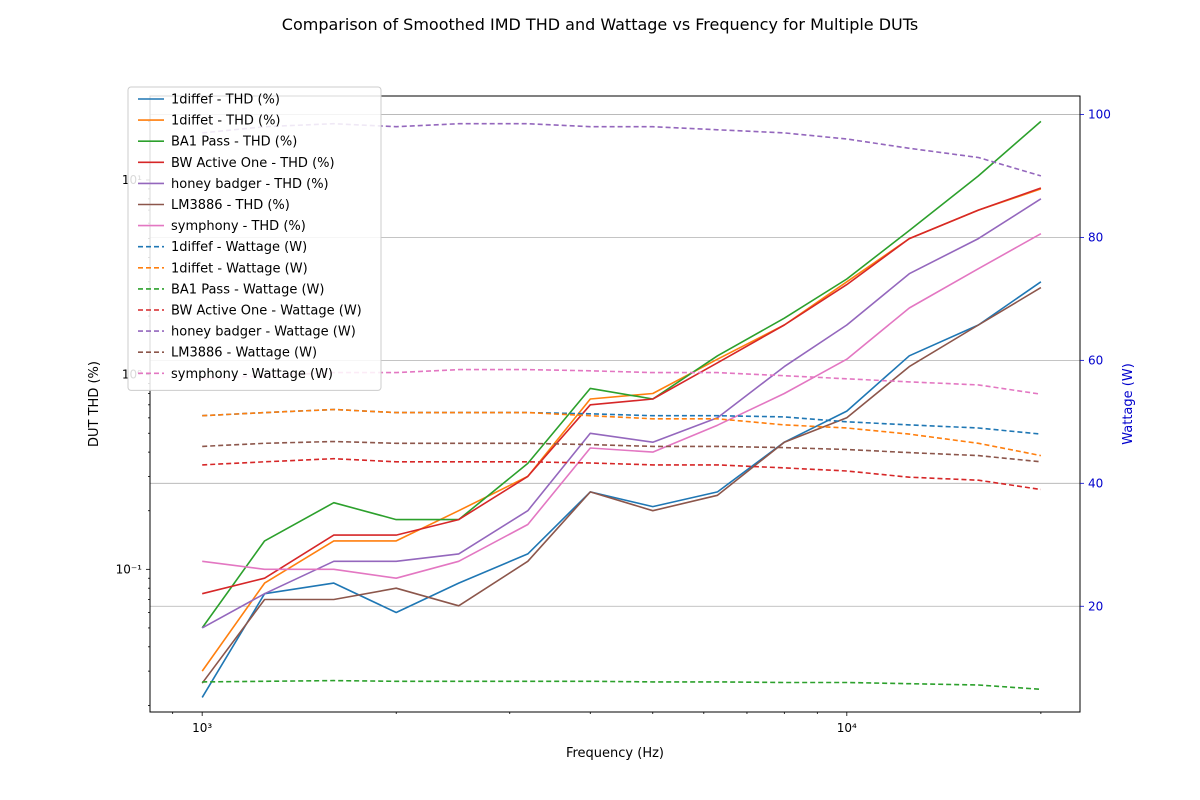 The width and height of the screenshot is (1200, 800). What do you see at coordinates (847, 728) in the screenshot?
I see `x-tick-label: 10⁴` at bounding box center [847, 728].